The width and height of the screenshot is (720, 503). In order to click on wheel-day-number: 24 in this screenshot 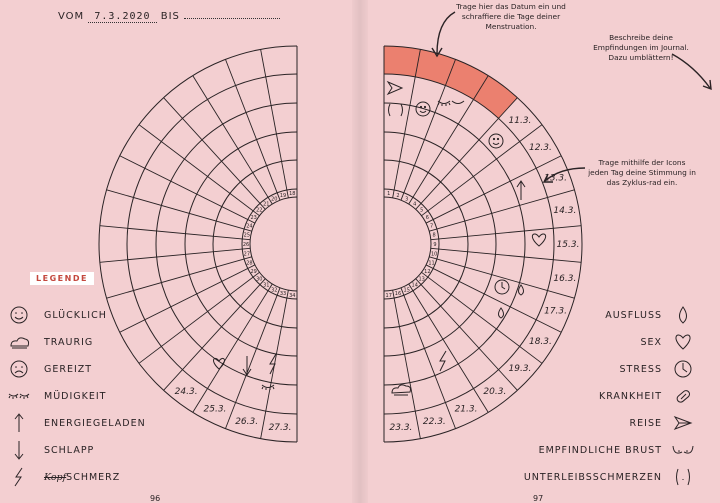, I will do `click(249, 227)`.